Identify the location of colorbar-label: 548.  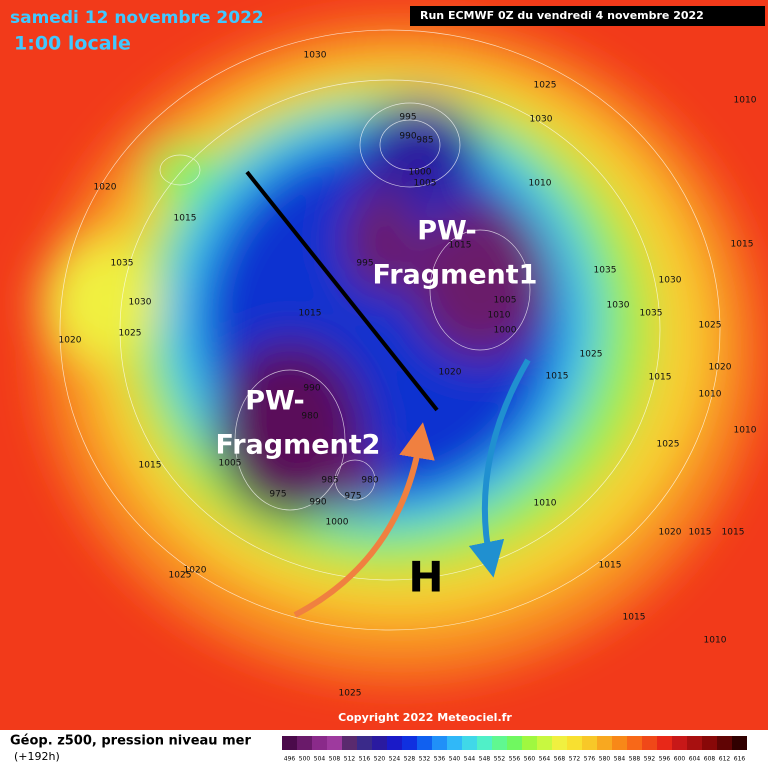
(485, 759).